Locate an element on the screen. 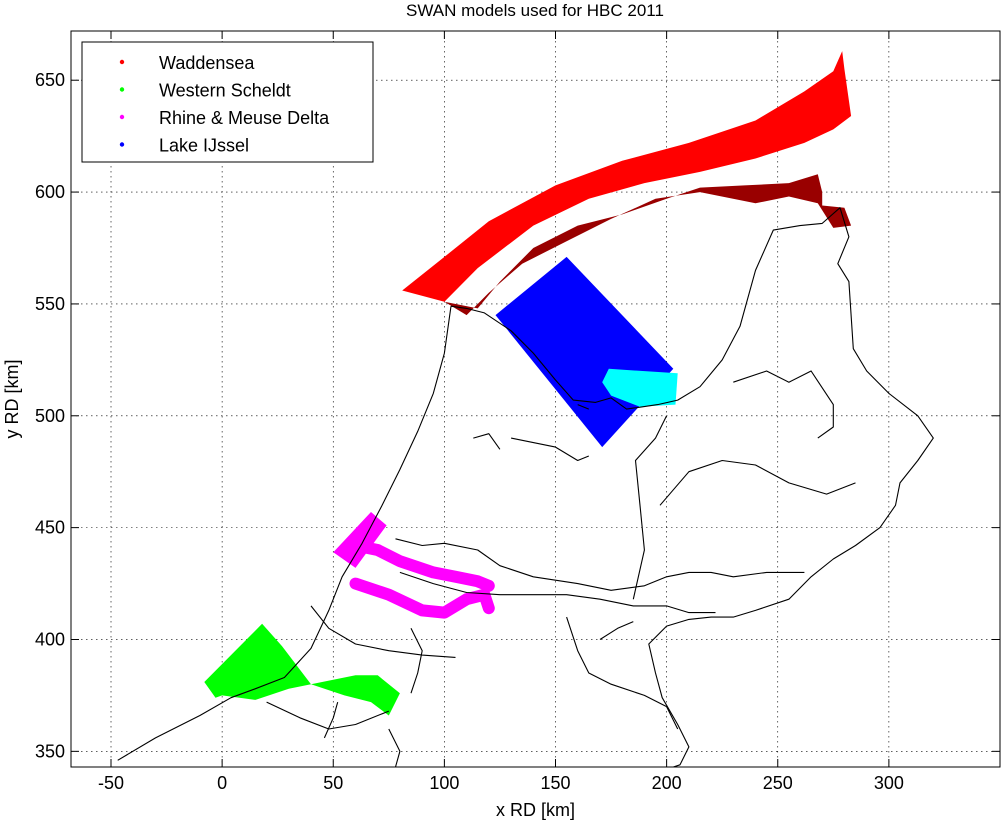  y-tick-label: 400 is located at coordinates (50, 639).